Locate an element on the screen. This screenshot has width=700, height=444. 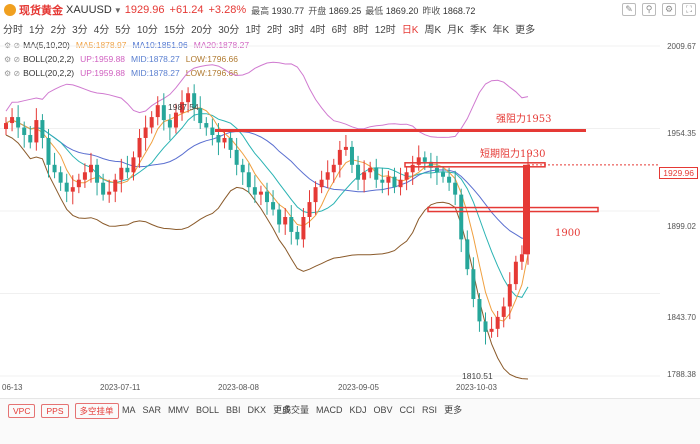
period-tab: 4分 is located at coordinates (101, 30).